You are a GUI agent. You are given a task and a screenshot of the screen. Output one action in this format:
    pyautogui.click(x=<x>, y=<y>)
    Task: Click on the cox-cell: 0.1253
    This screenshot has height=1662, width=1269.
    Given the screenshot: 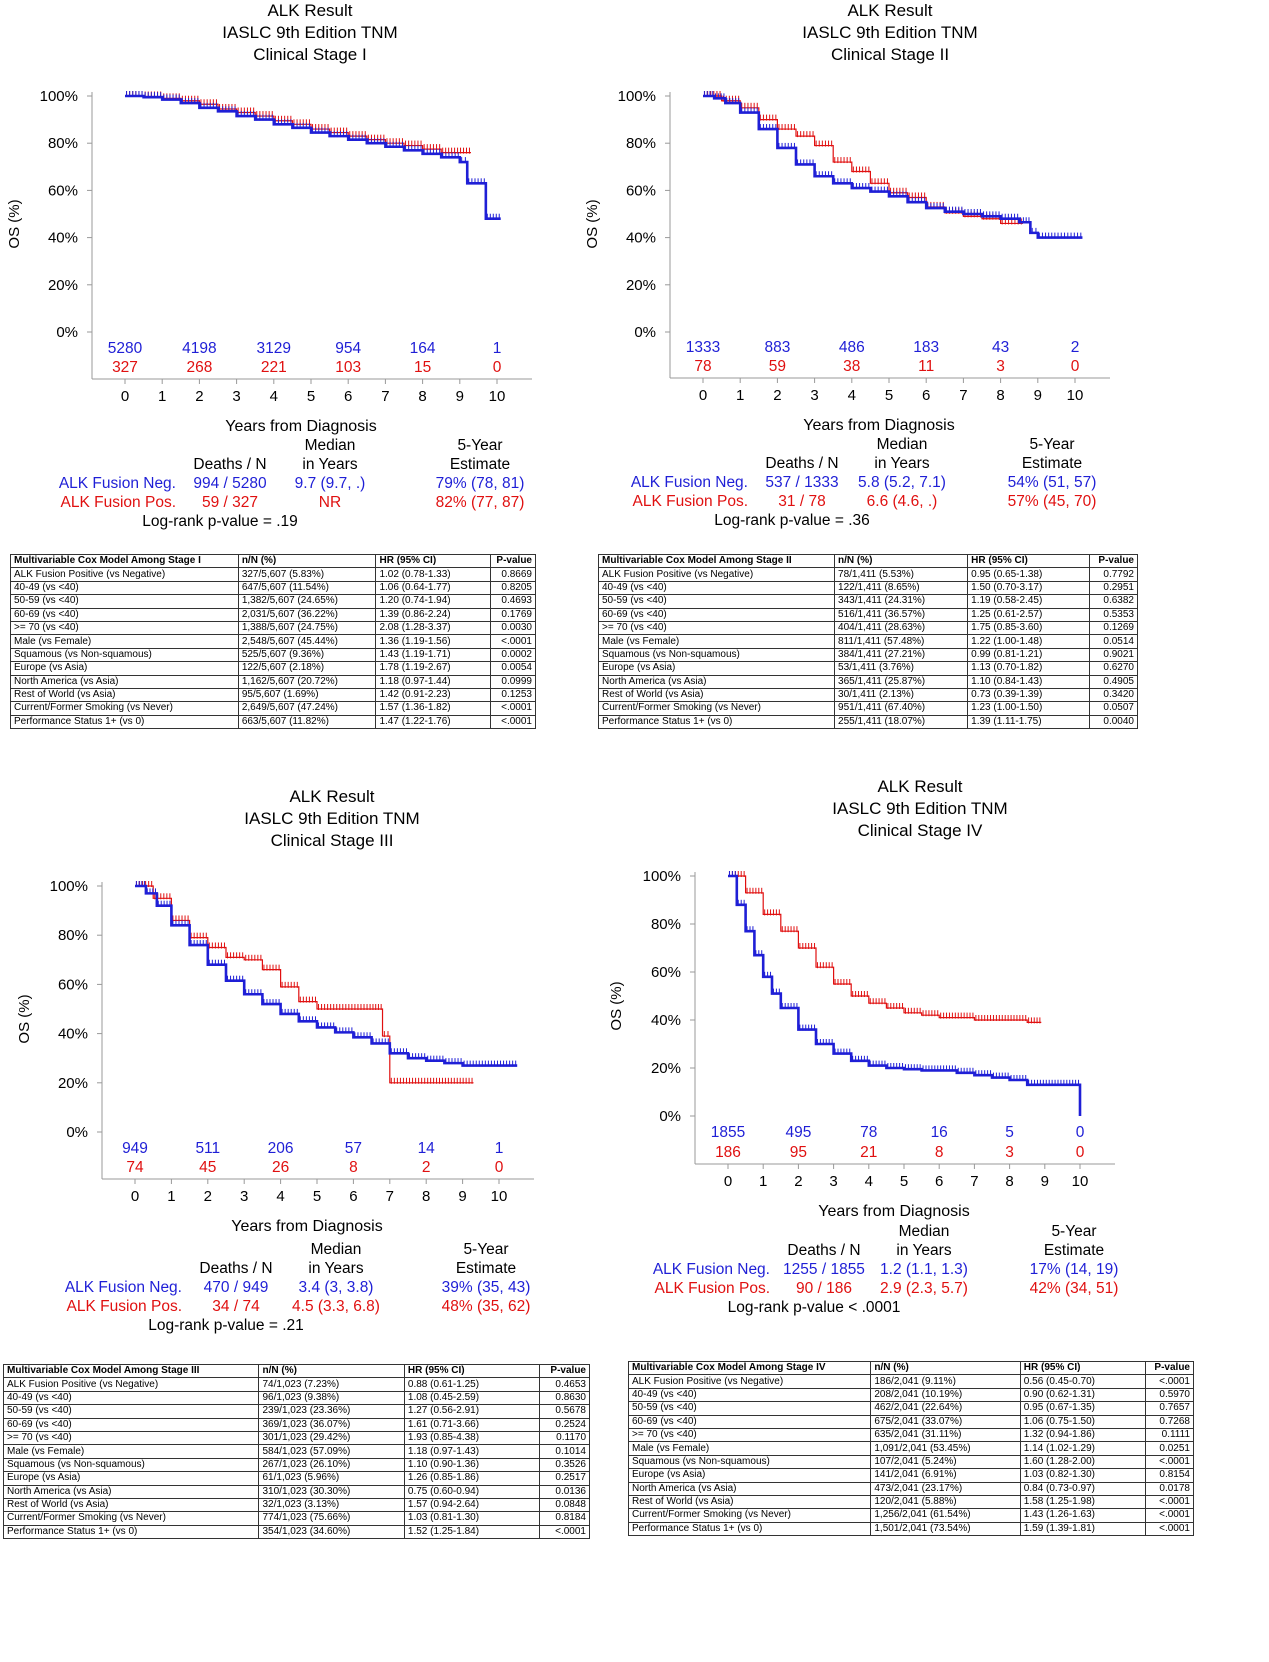 What is the action you would take?
    pyautogui.click(x=513, y=695)
    